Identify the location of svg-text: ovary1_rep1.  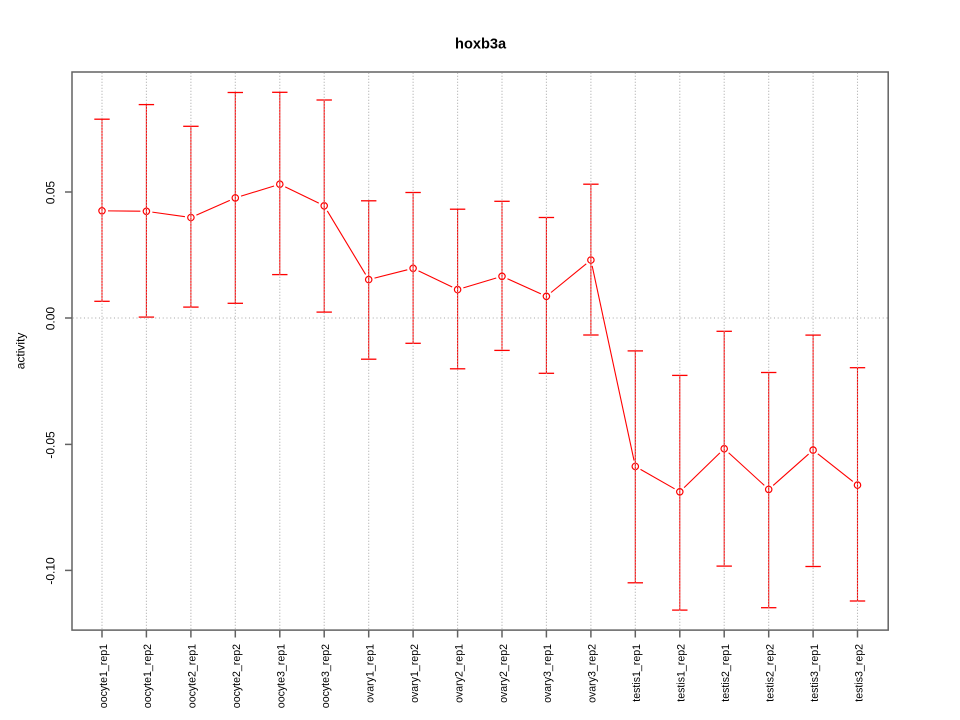
(371, 673).